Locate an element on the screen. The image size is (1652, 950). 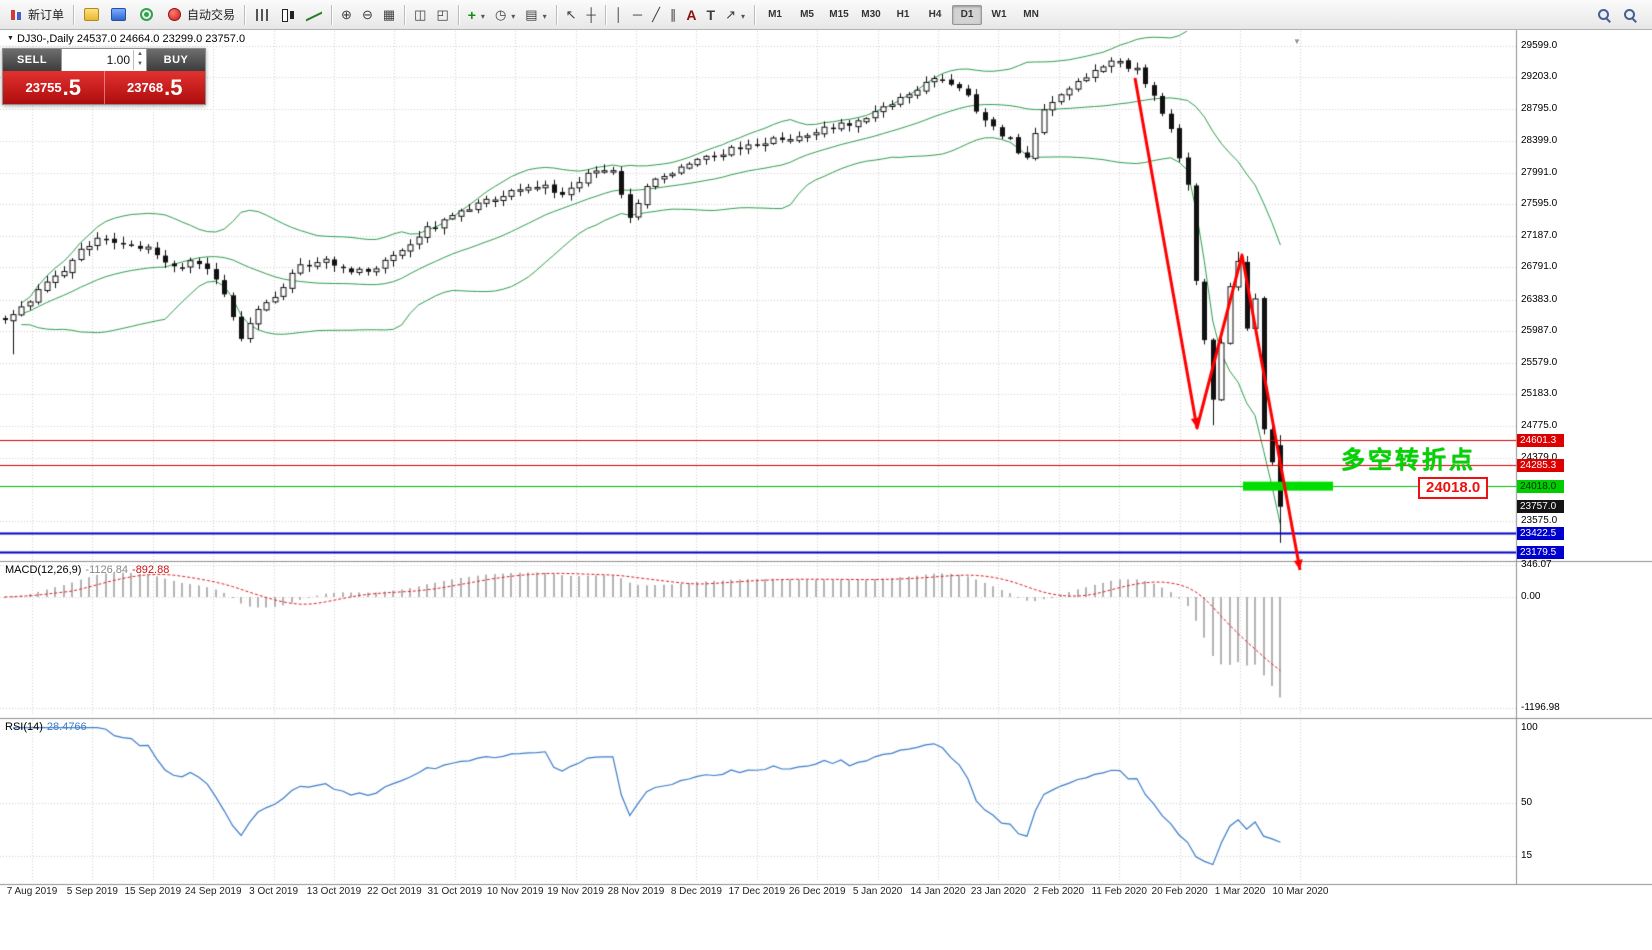
volume-down-icon is located at coordinates (140, 65).